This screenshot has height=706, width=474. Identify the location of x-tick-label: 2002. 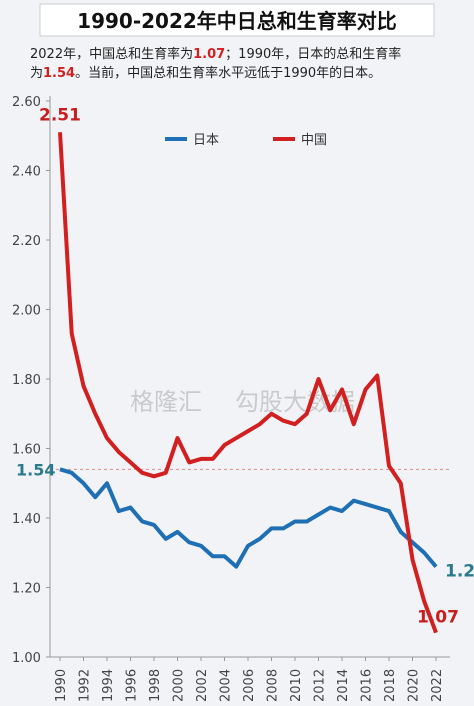
(202, 685).